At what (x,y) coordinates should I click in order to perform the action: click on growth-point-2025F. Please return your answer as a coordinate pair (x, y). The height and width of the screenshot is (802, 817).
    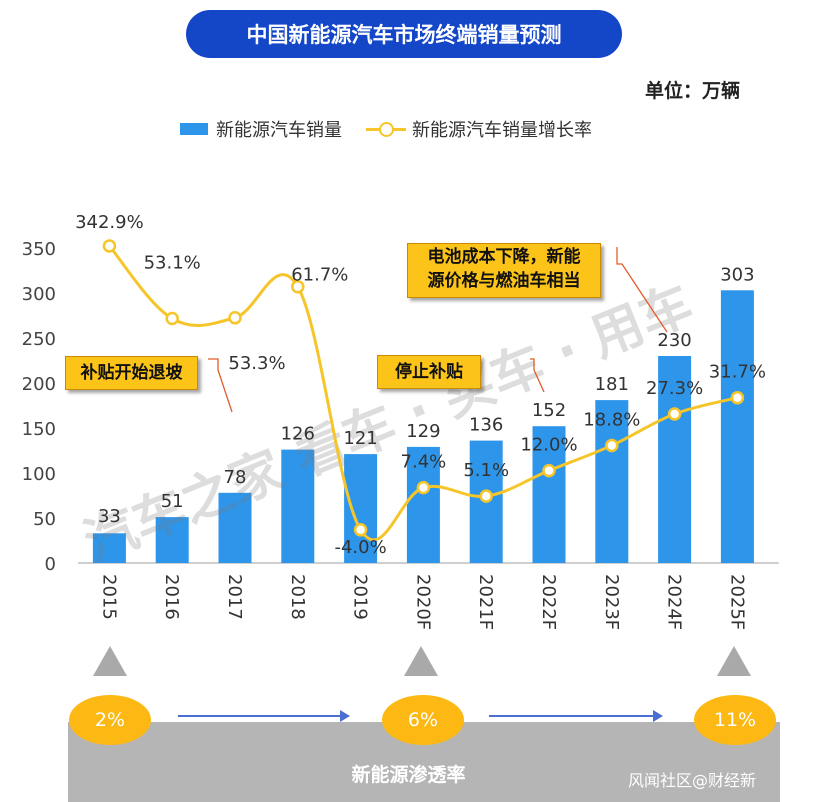
    Looking at the image, I should click on (737, 397).